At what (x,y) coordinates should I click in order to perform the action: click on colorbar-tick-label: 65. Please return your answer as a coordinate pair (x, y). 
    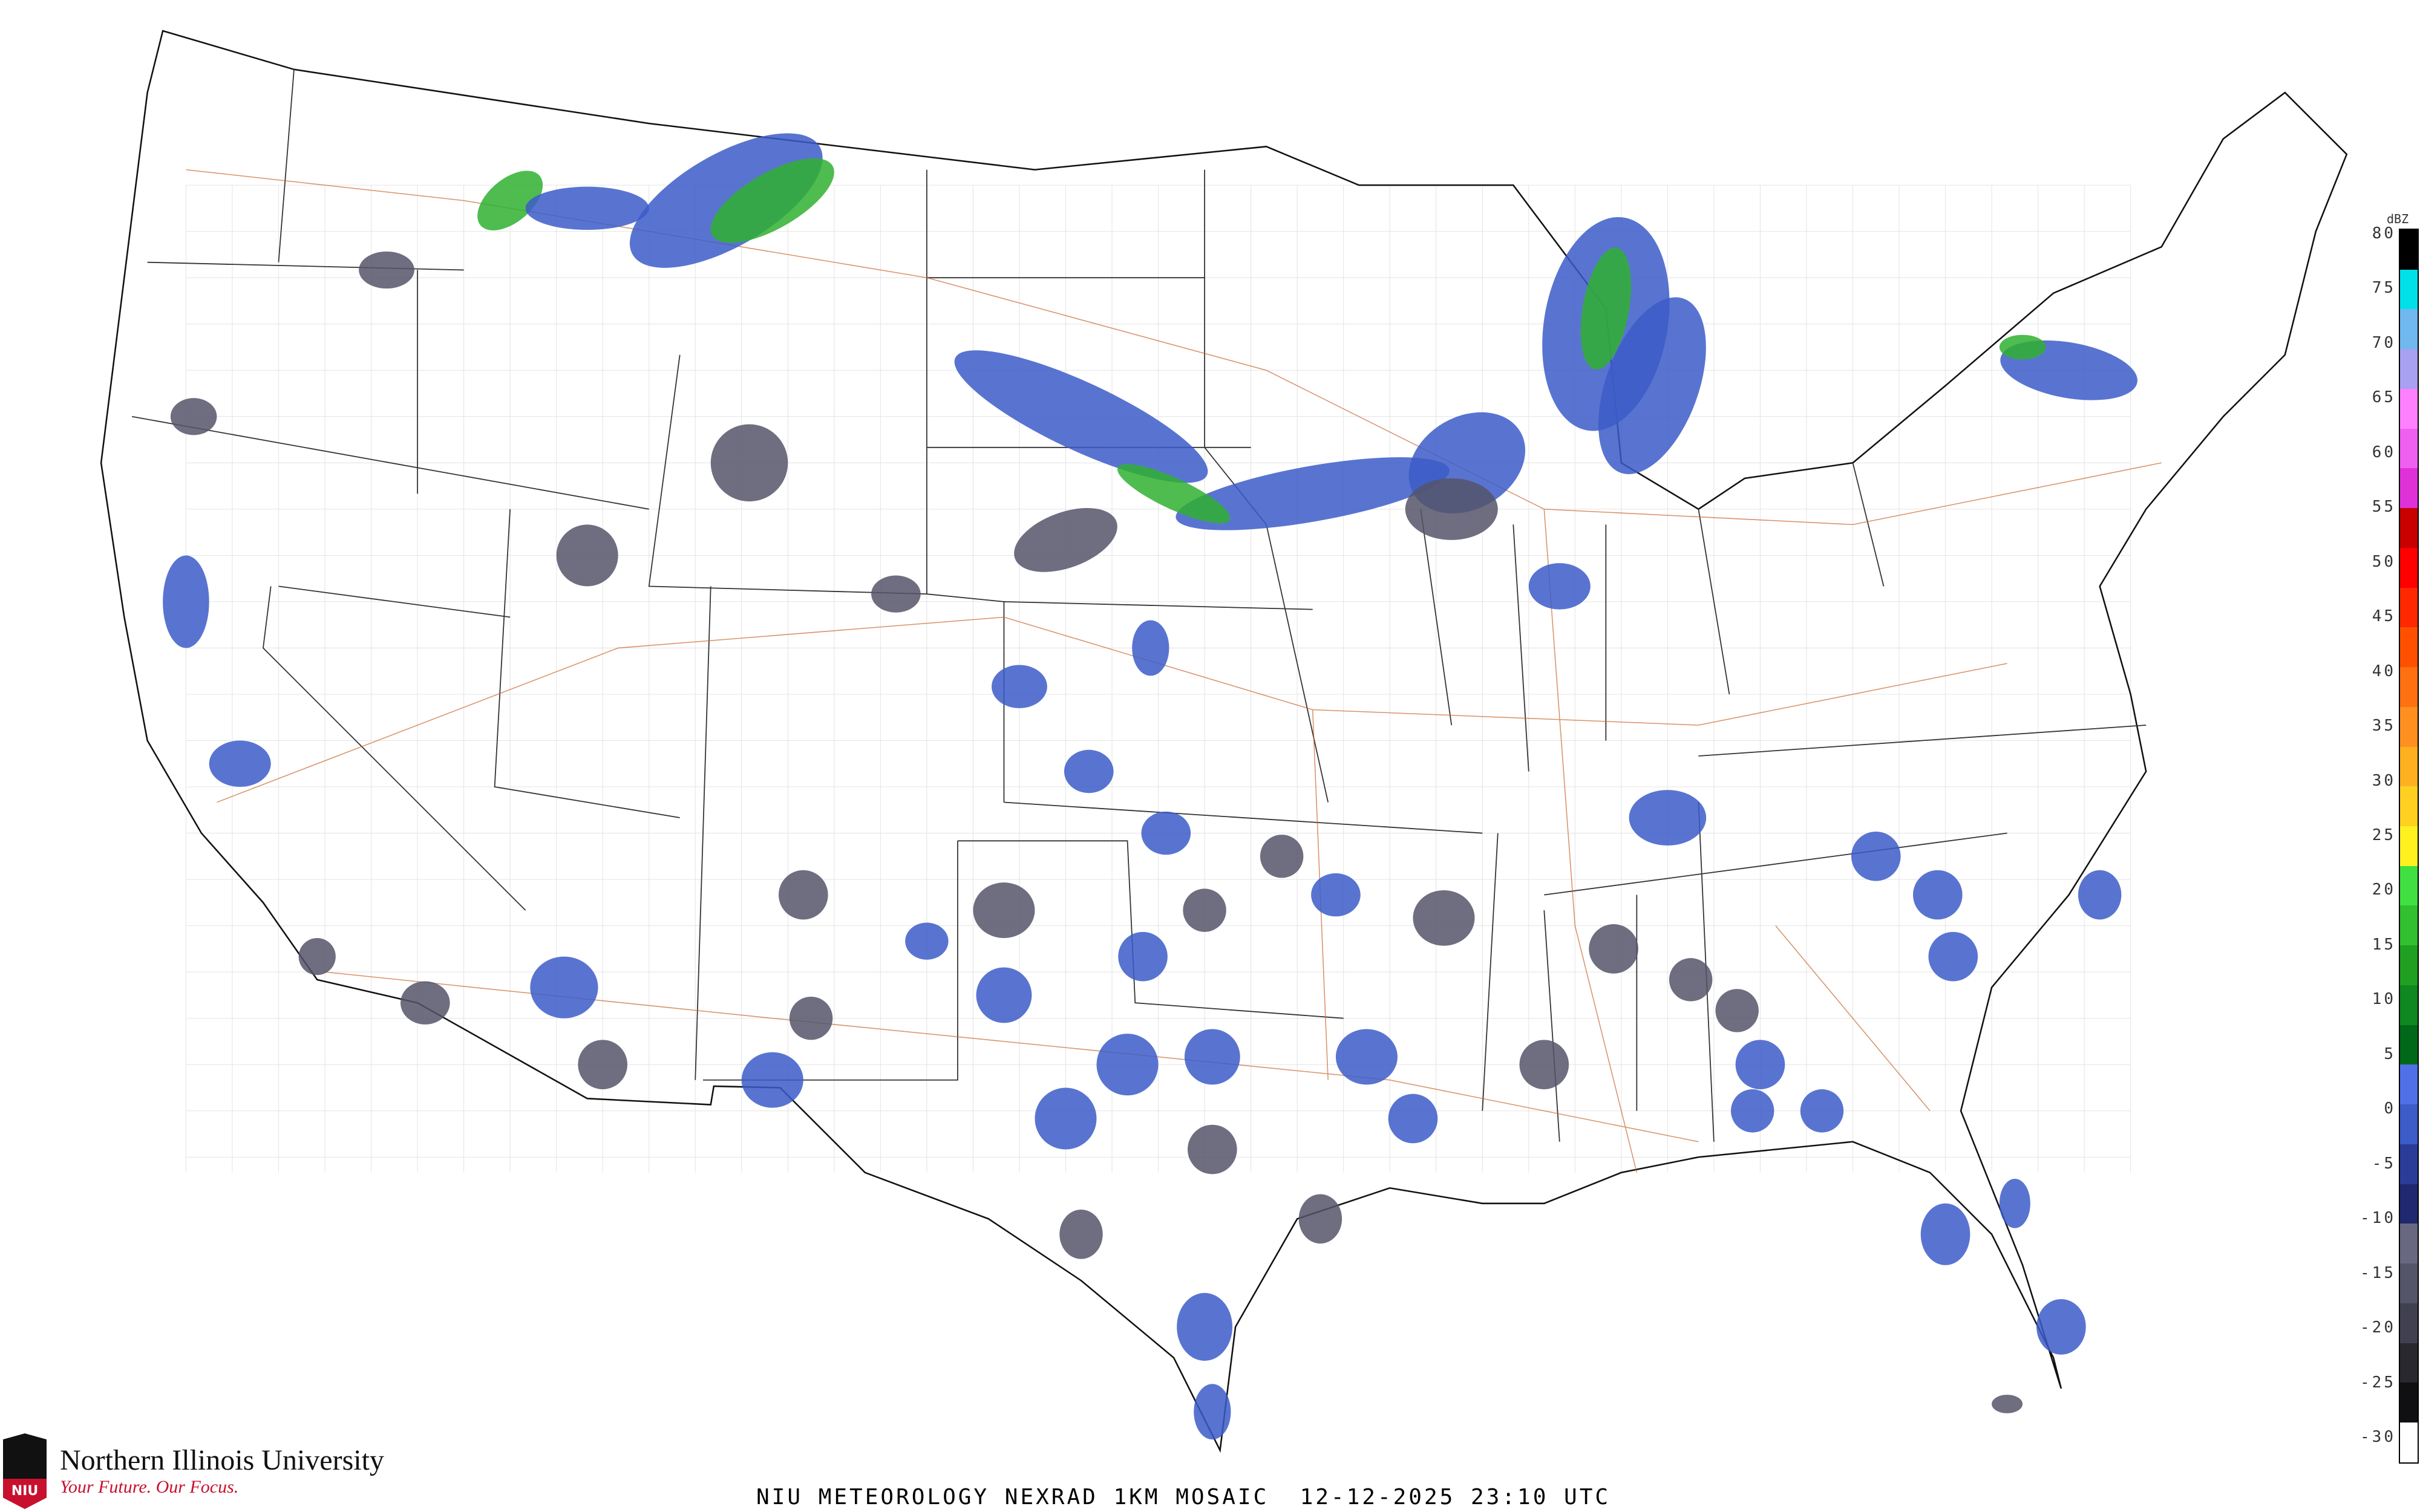
    Looking at the image, I should click on (2384, 397).